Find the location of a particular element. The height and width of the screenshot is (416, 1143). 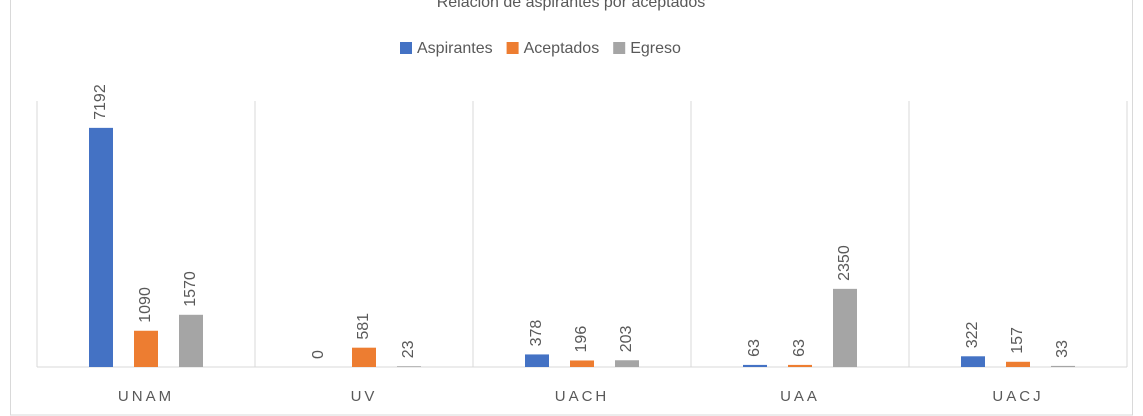

x-tick-label: UV is located at coordinates (364, 396).